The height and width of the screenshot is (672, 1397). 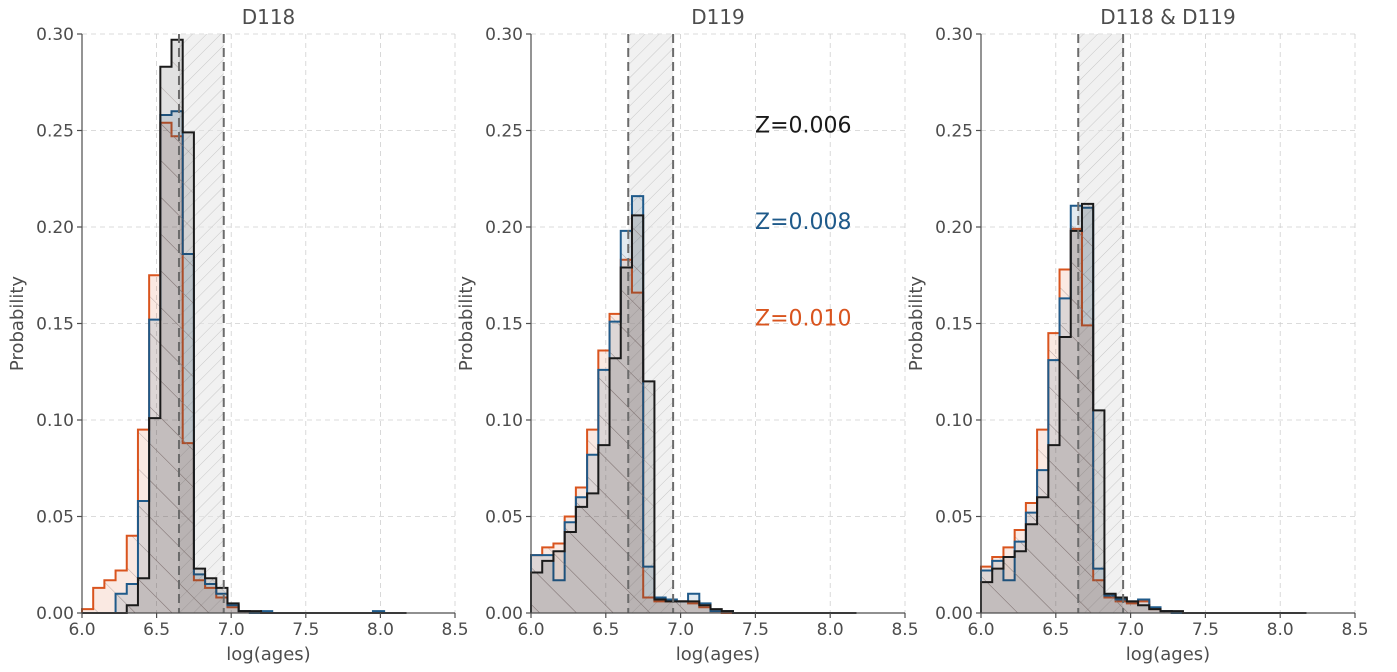 I want to click on legend-entry: Z=0.010, so click(x=803, y=319).